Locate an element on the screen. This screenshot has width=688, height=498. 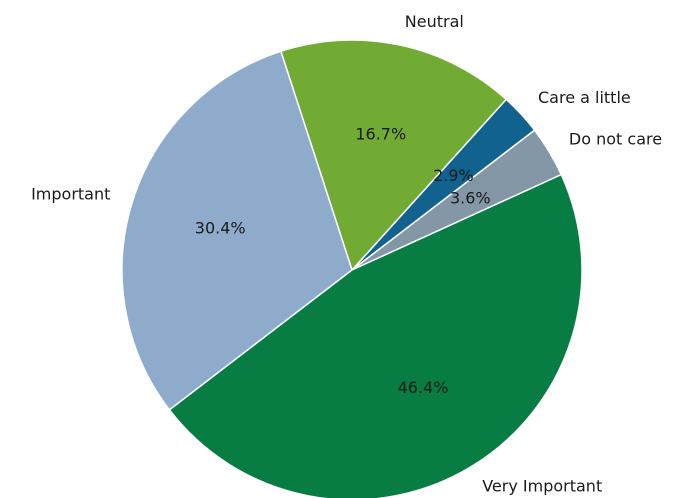
value-label: 30.4% is located at coordinates (220, 228).